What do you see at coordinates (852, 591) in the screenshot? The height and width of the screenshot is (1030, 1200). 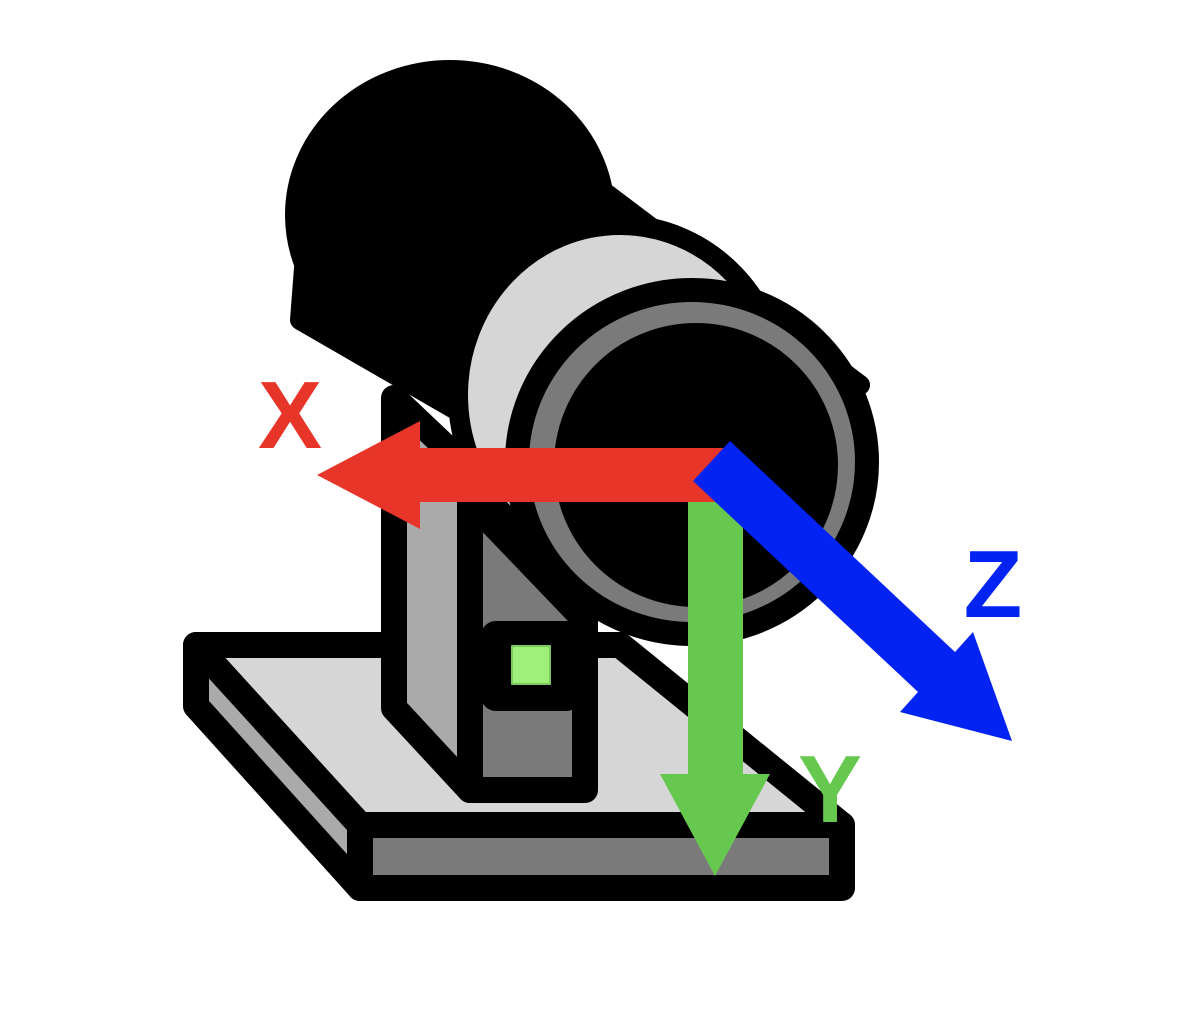 I see `z-axis-arrow` at bounding box center [852, 591].